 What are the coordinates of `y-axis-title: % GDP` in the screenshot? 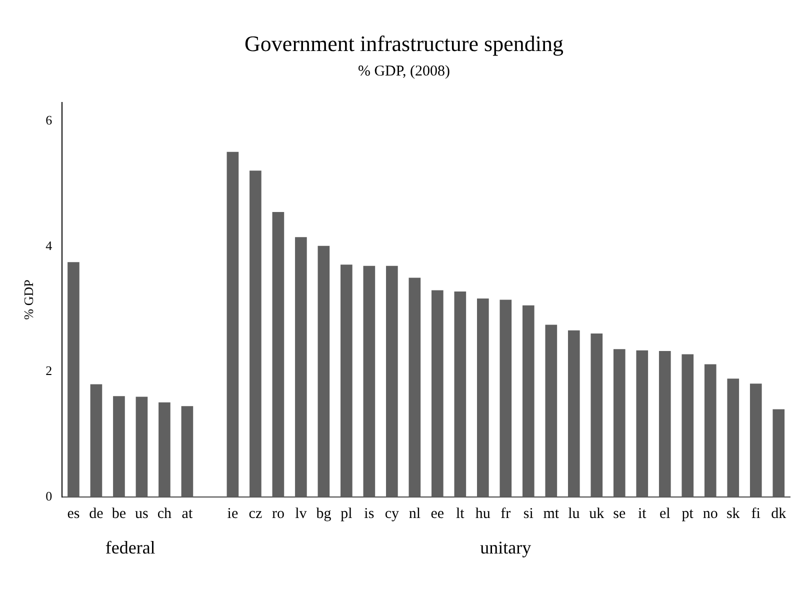 It's located at (28, 300).